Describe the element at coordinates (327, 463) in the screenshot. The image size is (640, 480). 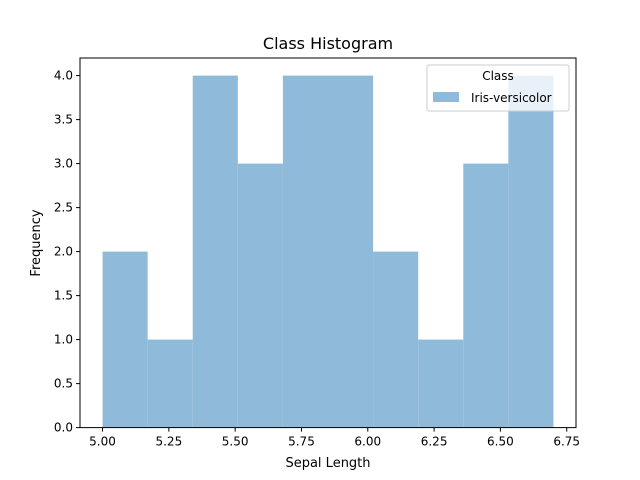
I see `x-axis-label: Sepal Length` at that location.